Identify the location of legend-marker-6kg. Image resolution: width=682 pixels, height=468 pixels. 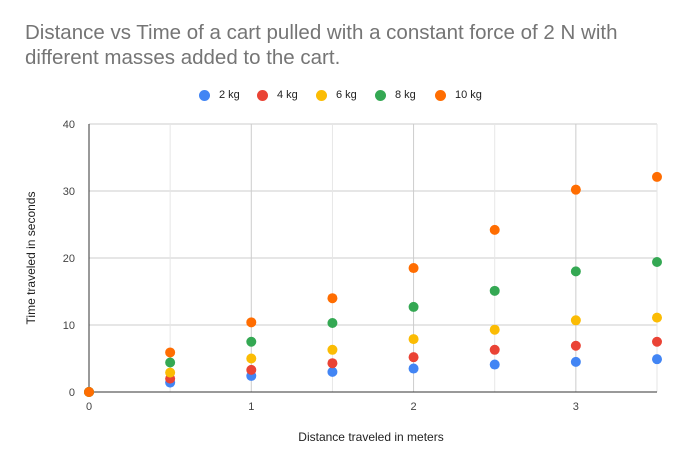
(321, 95).